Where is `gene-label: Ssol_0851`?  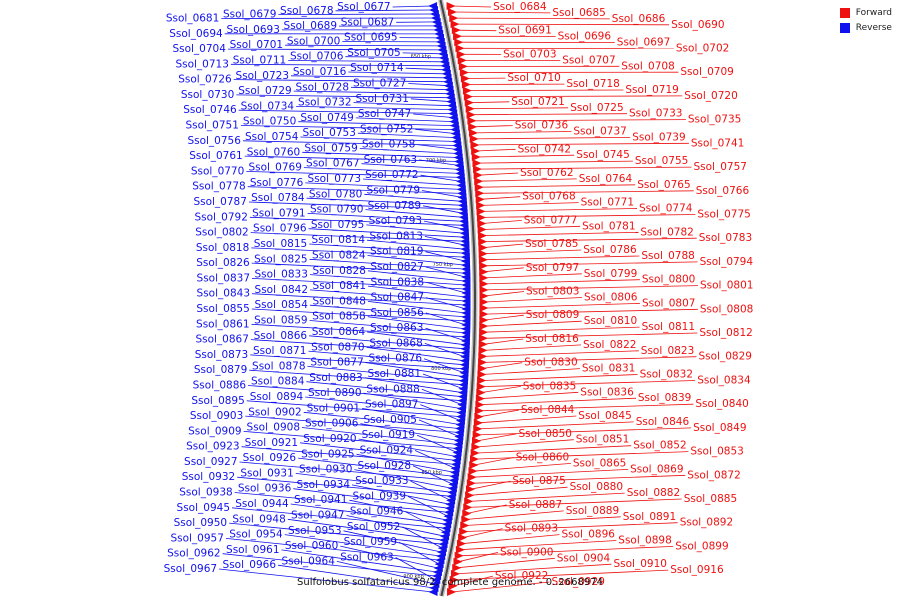 gene-label: Ssol_0851 is located at coordinates (602, 440).